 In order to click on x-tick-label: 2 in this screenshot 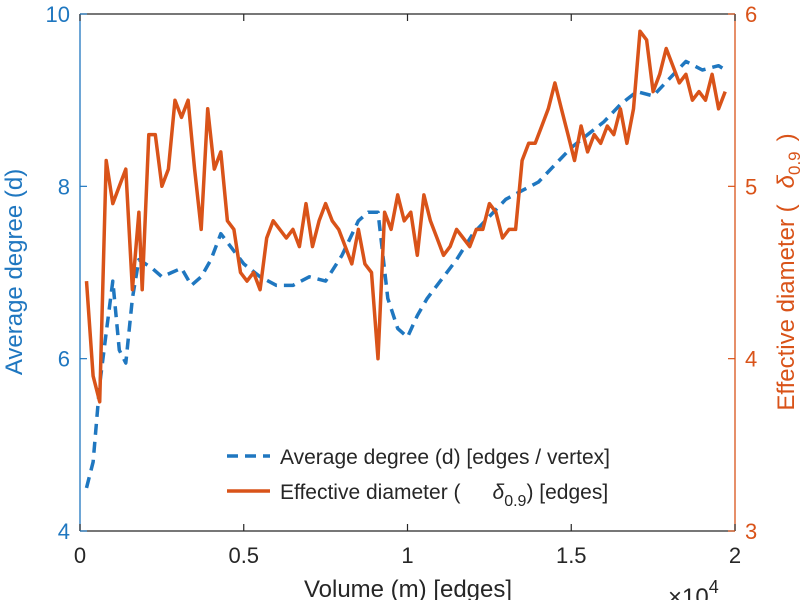, I will do `click(735, 555)`.